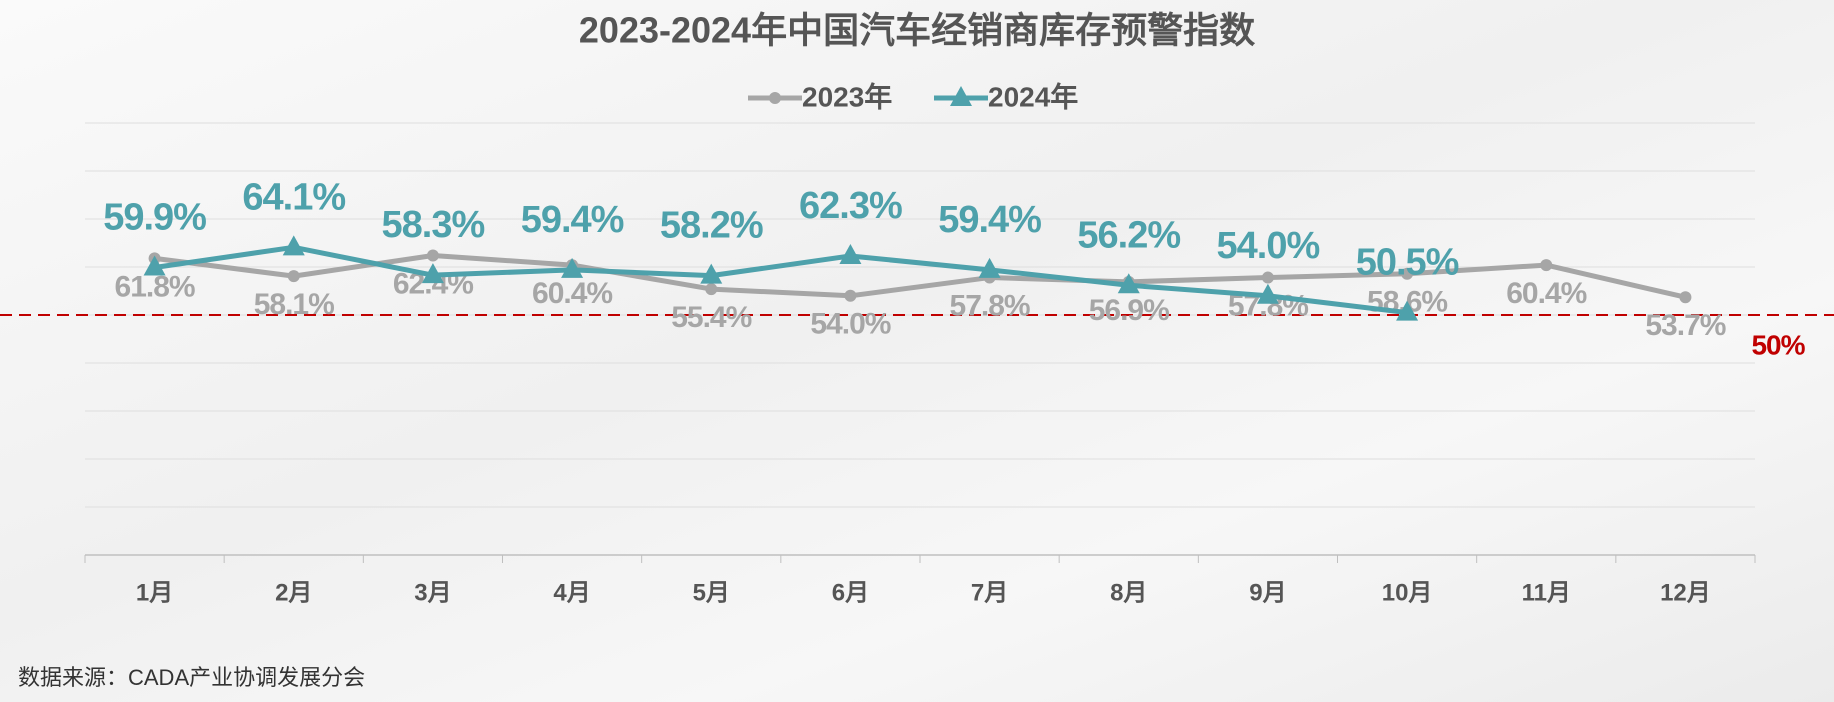 Image resolution: width=1834 pixels, height=702 pixels. I want to click on x-tick-label: 1月, so click(154, 592).